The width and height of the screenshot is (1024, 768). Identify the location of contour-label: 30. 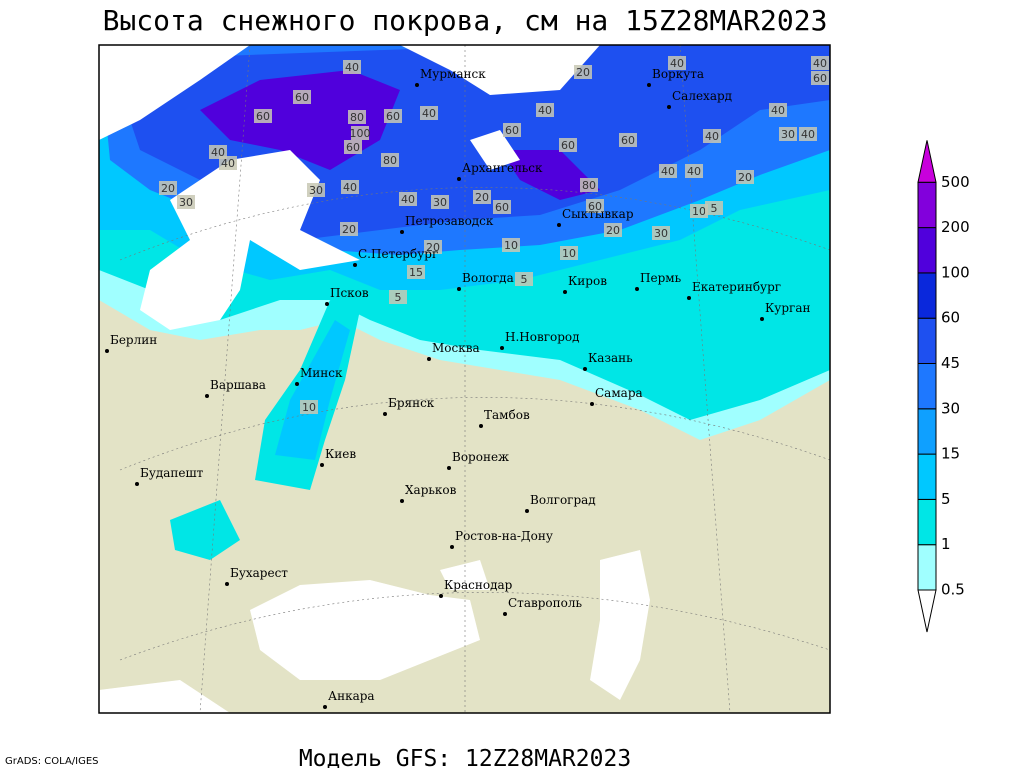
(661, 233).